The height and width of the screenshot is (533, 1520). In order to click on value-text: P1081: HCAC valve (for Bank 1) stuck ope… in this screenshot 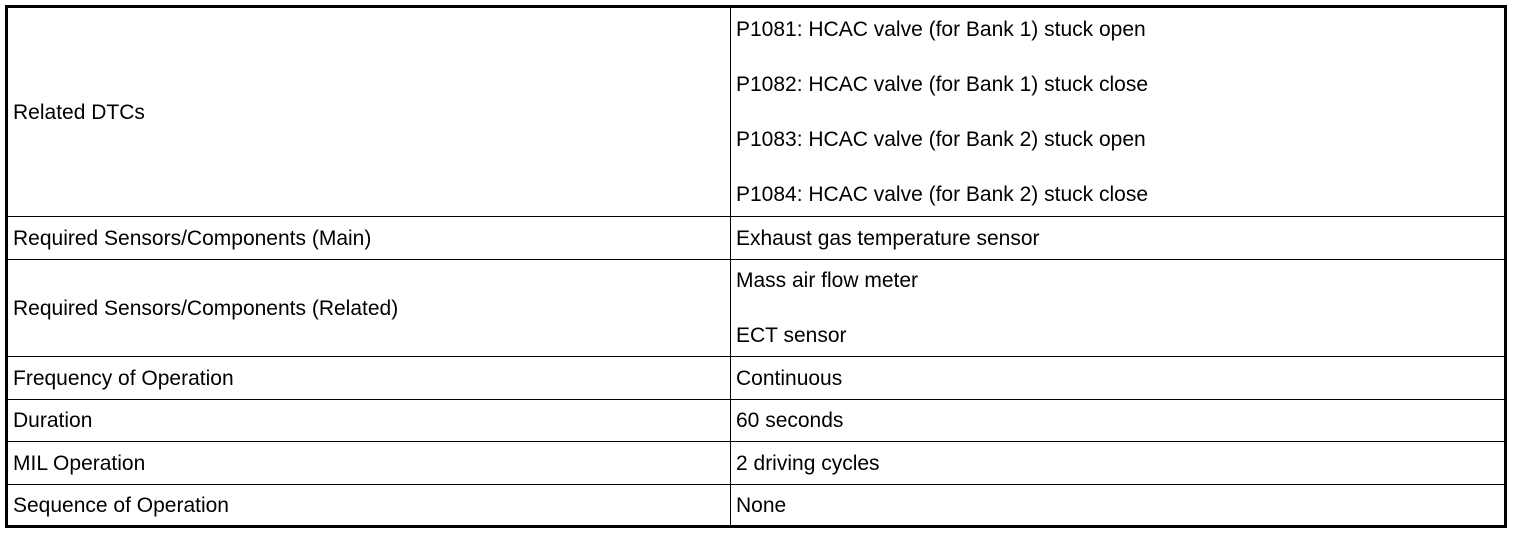, I will do `click(941, 29)`.